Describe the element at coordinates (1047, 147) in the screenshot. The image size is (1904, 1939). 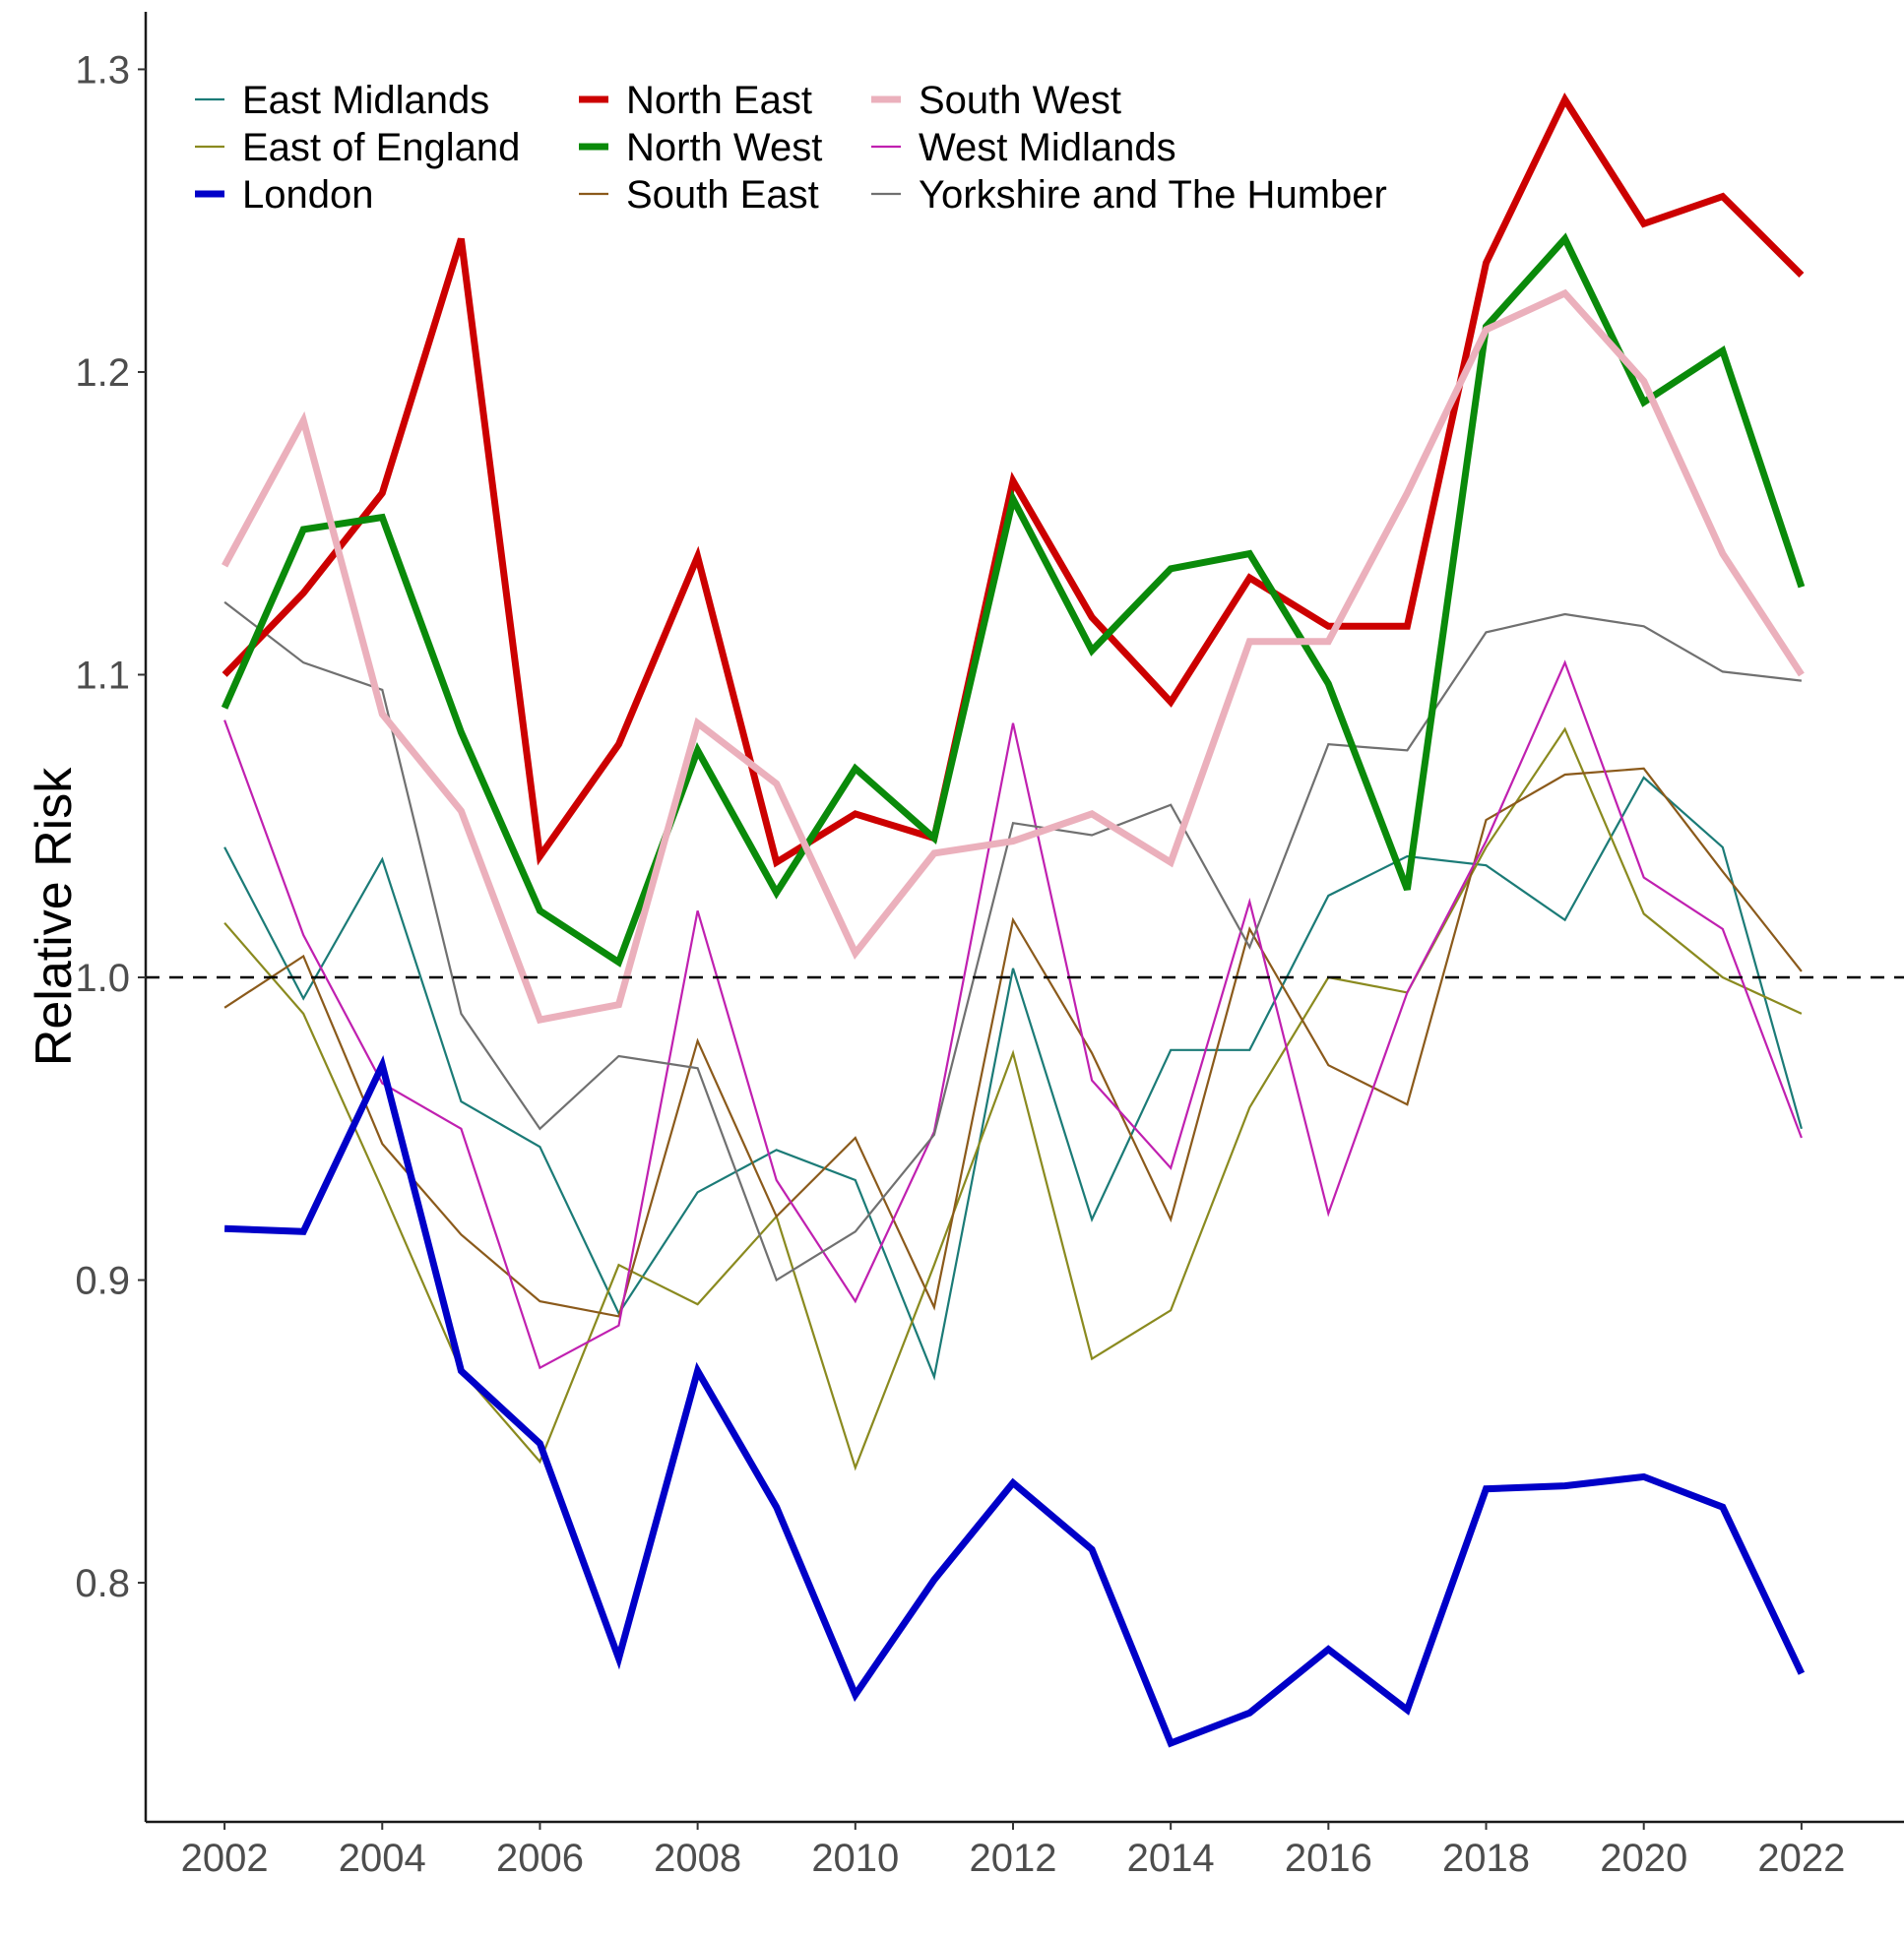
I see `legend-label: West Midlands` at that location.